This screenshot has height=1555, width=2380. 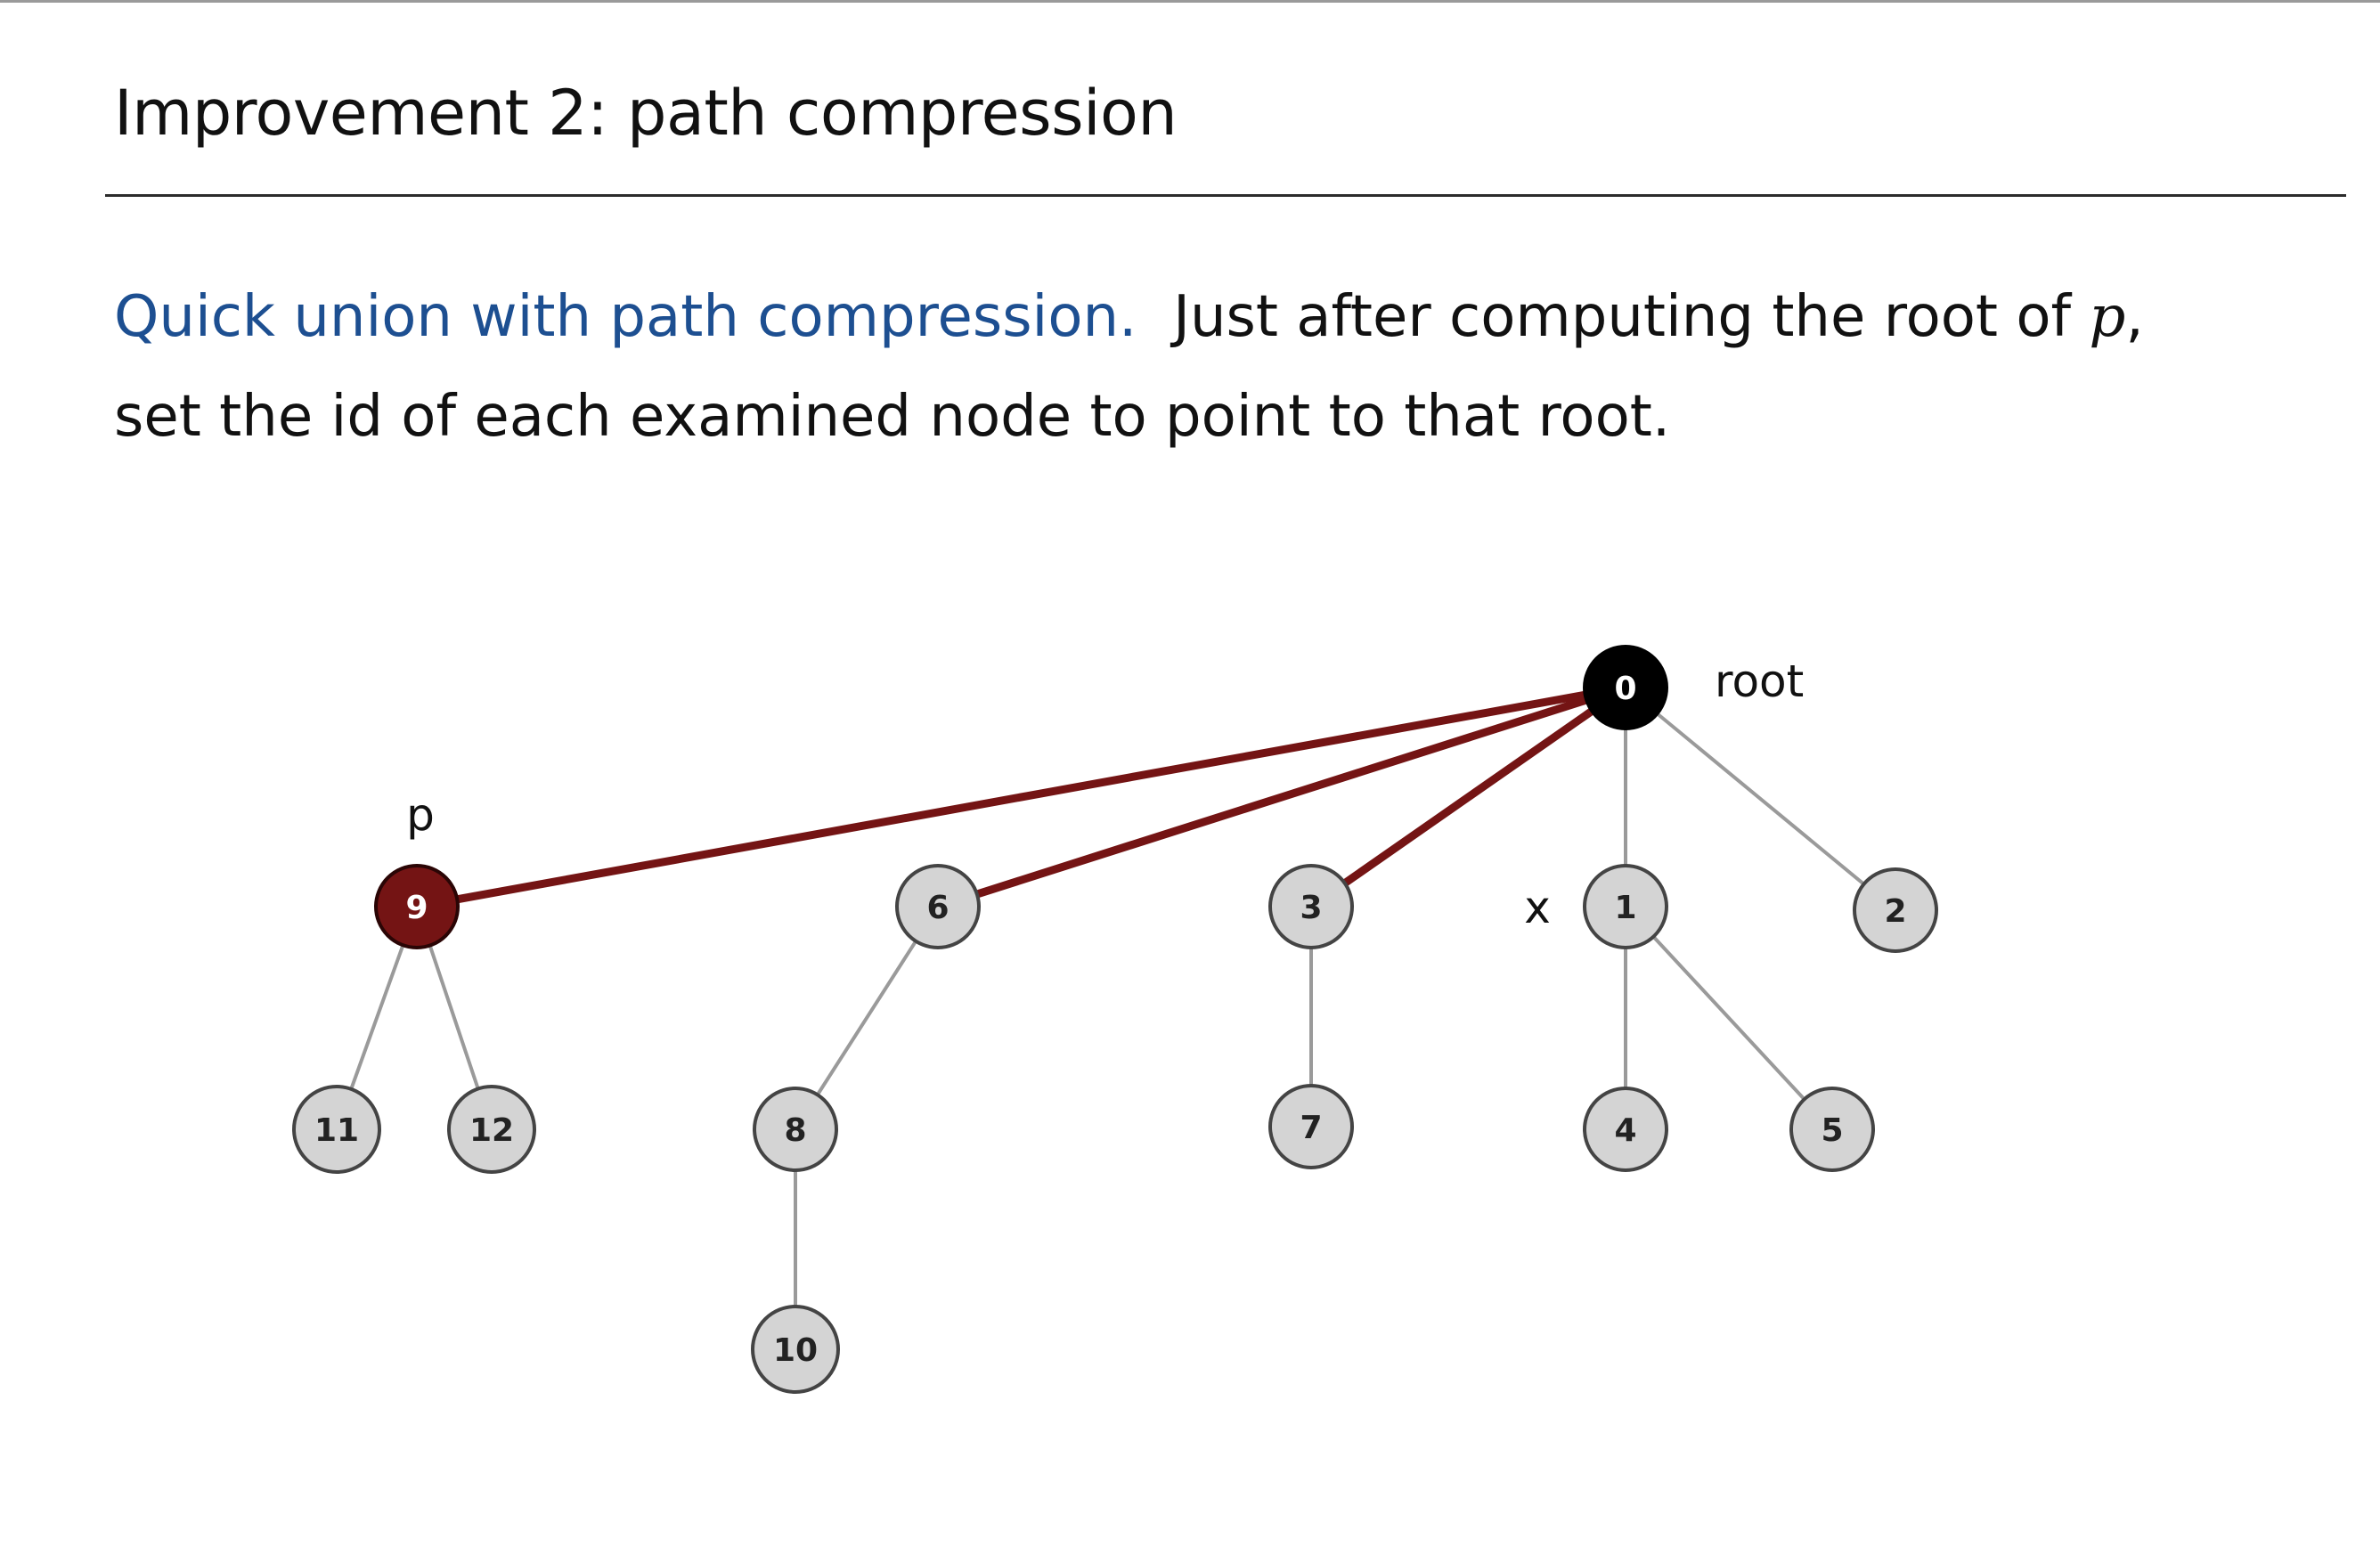 I want to click on node-11: 11, so click(x=336, y=1129).